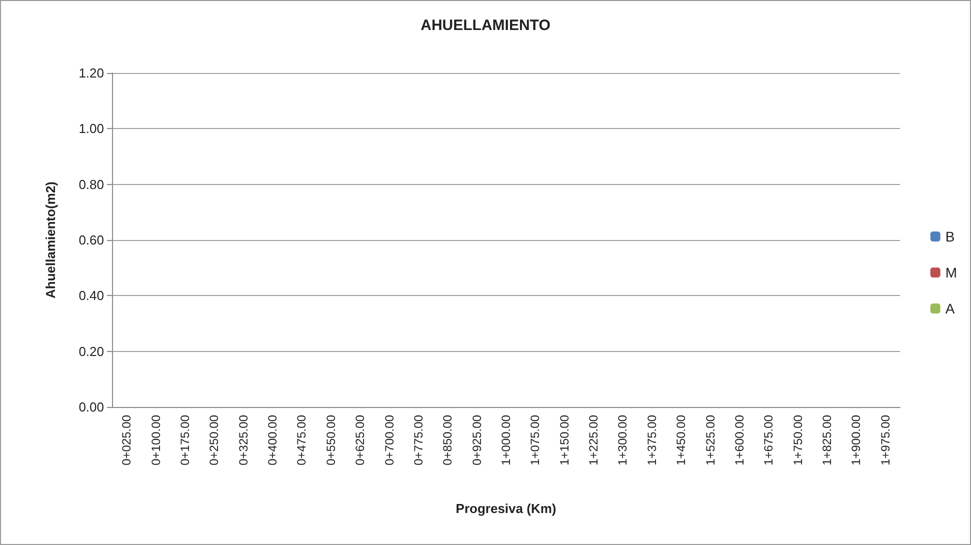  Describe the element at coordinates (360, 440) in the screenshot. I see `x-tick-label: 0+625.00` at that location.